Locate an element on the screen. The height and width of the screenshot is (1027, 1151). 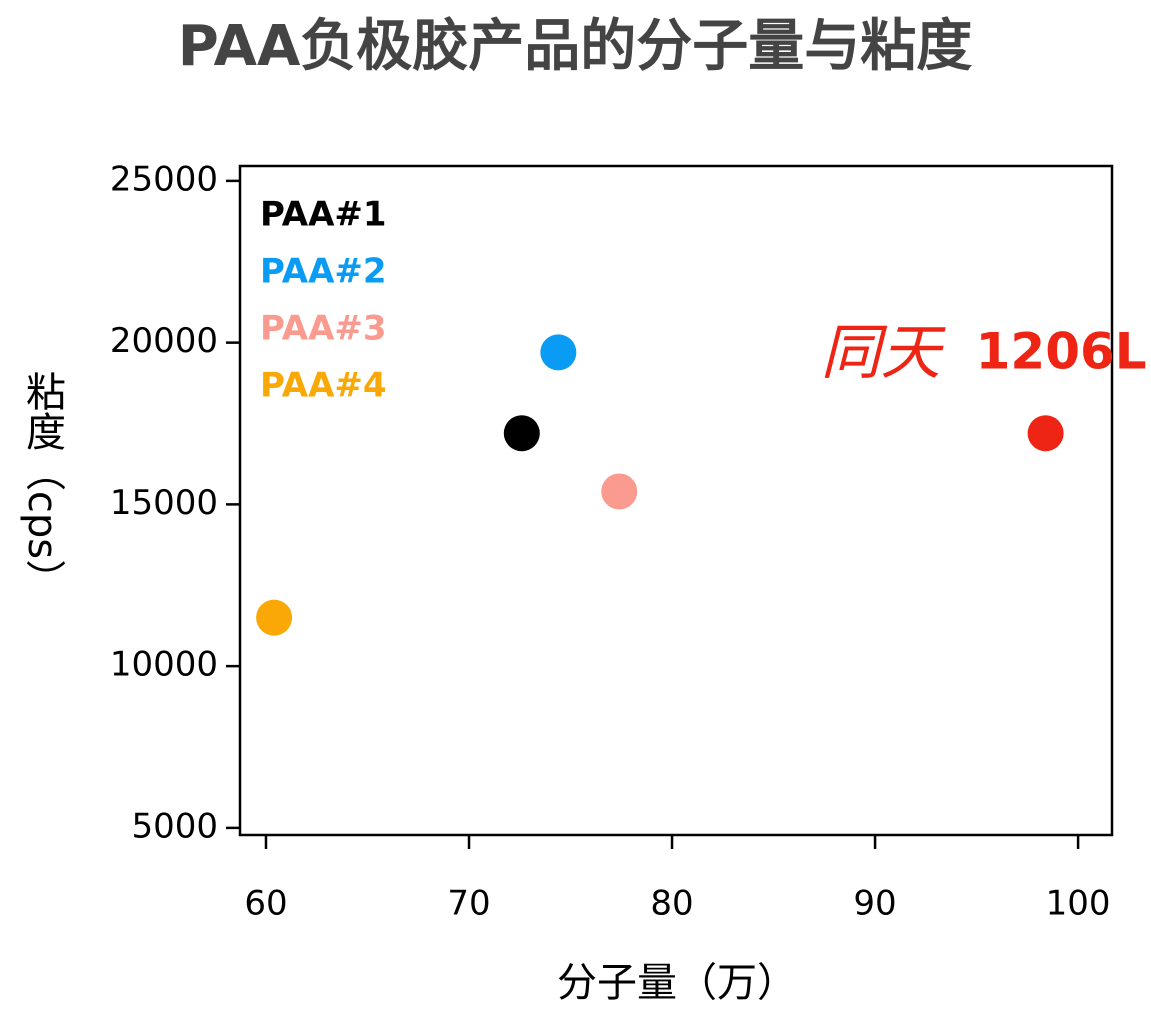
y-tick-label: 25000 is located at coordinates (164, 179).